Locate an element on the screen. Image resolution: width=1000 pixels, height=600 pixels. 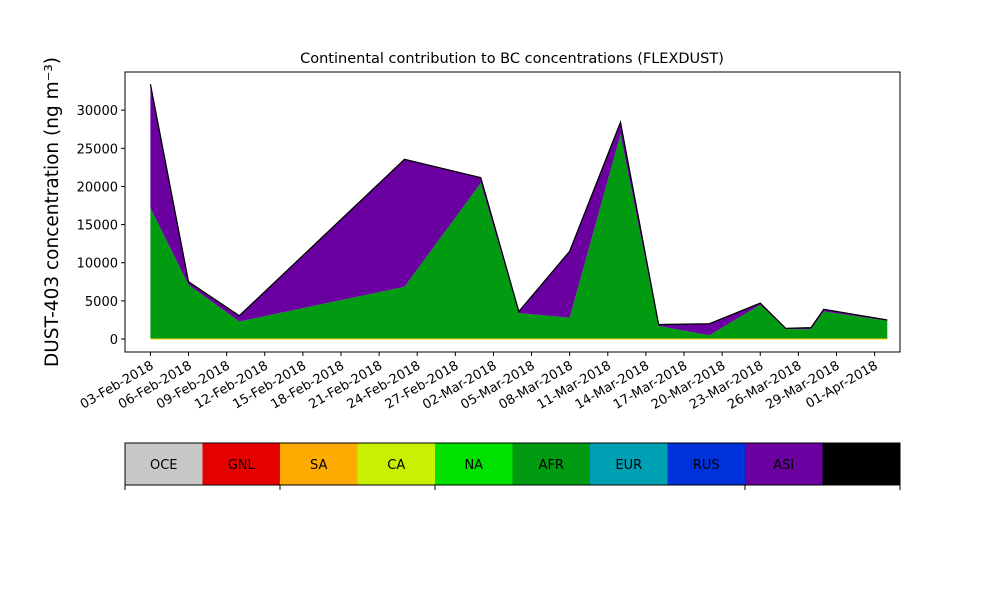
legend-label: EUR is located at coordinates (628, 465).